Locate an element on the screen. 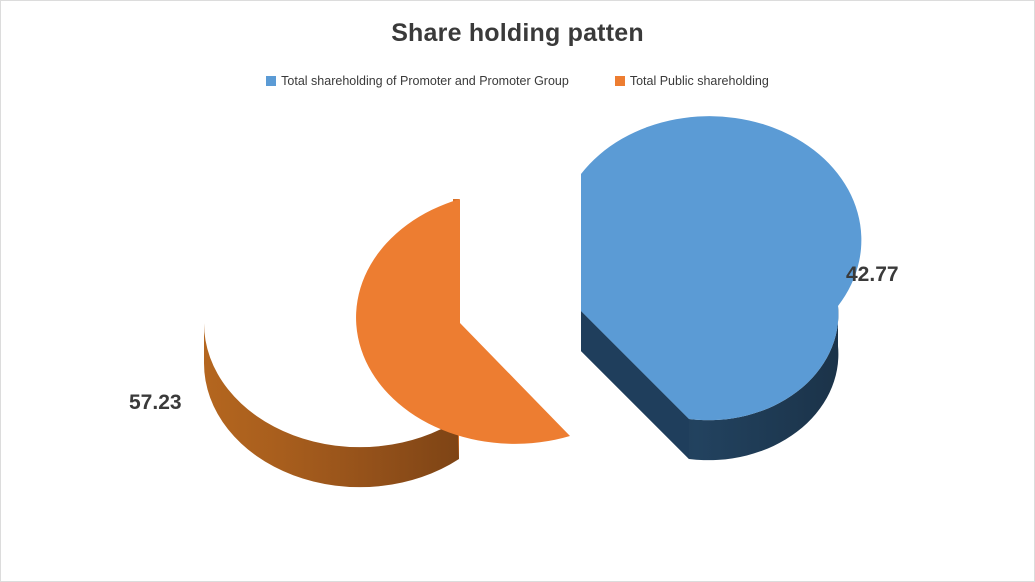 The image size is (1035, 582). pie-slice-public-side is located at coordinates (331, 405).